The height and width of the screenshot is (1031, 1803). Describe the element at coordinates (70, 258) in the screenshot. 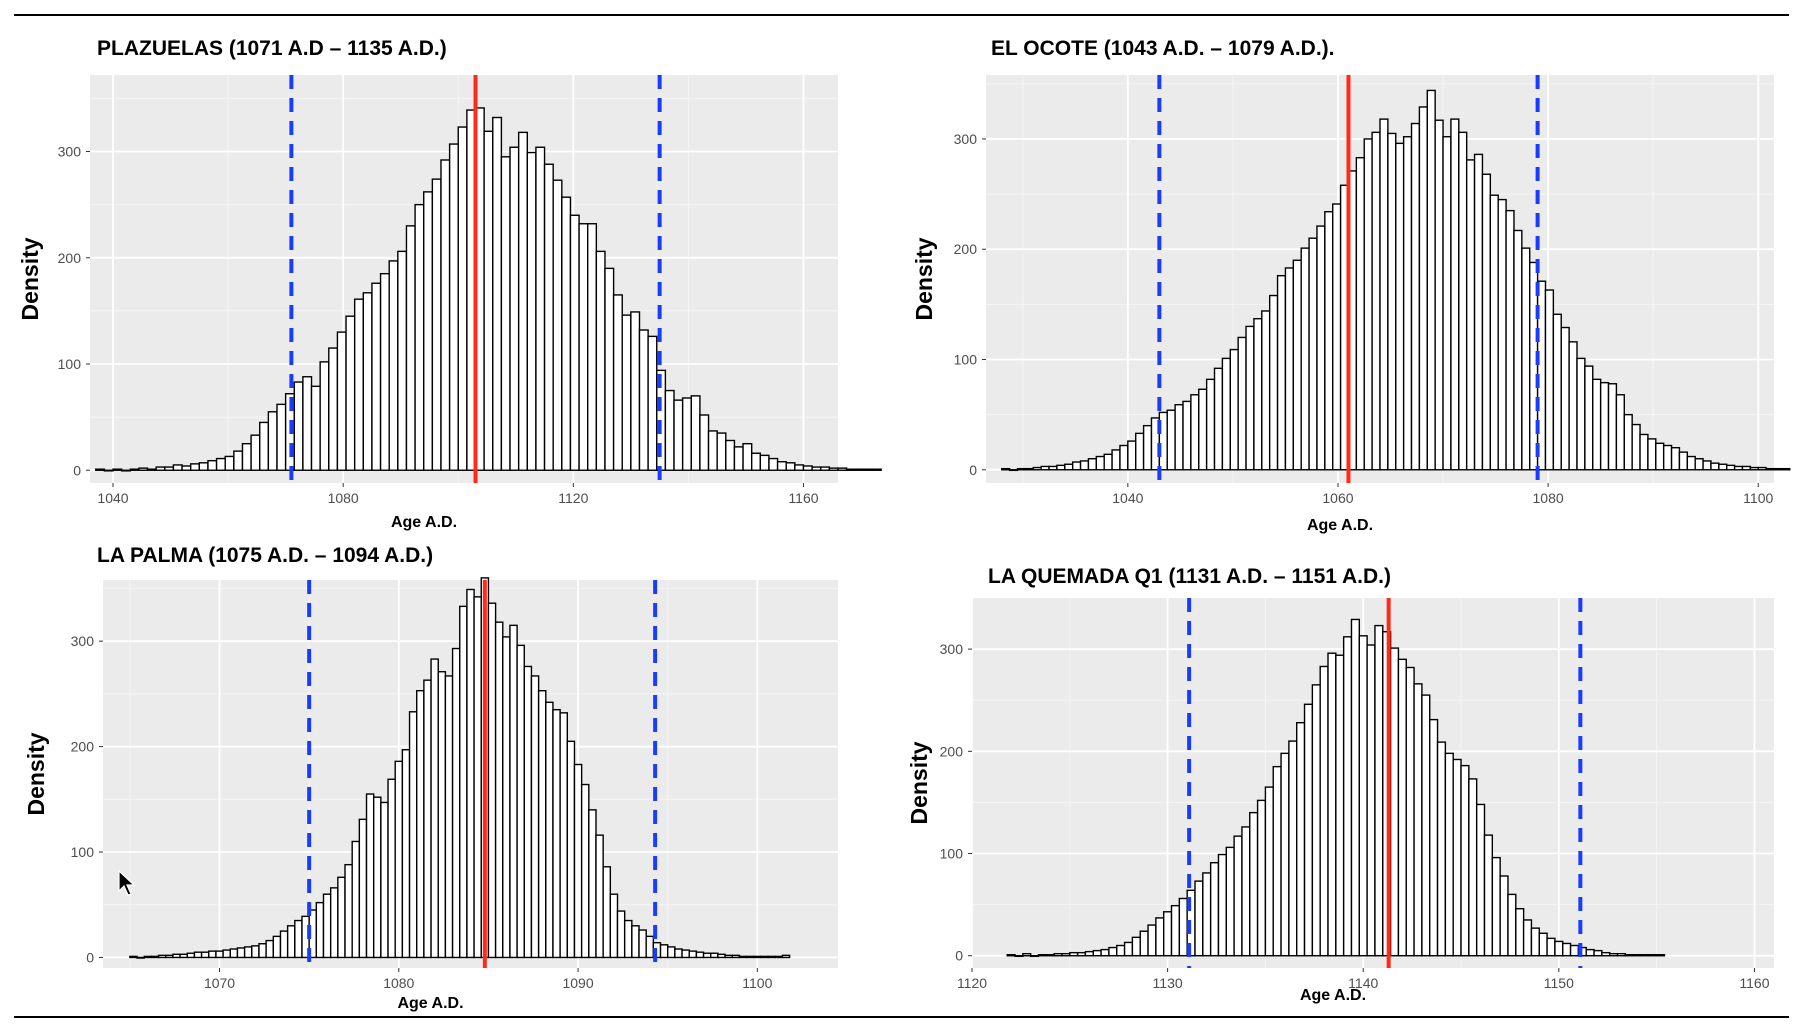

I see `y-tick-label: 200` at that location.